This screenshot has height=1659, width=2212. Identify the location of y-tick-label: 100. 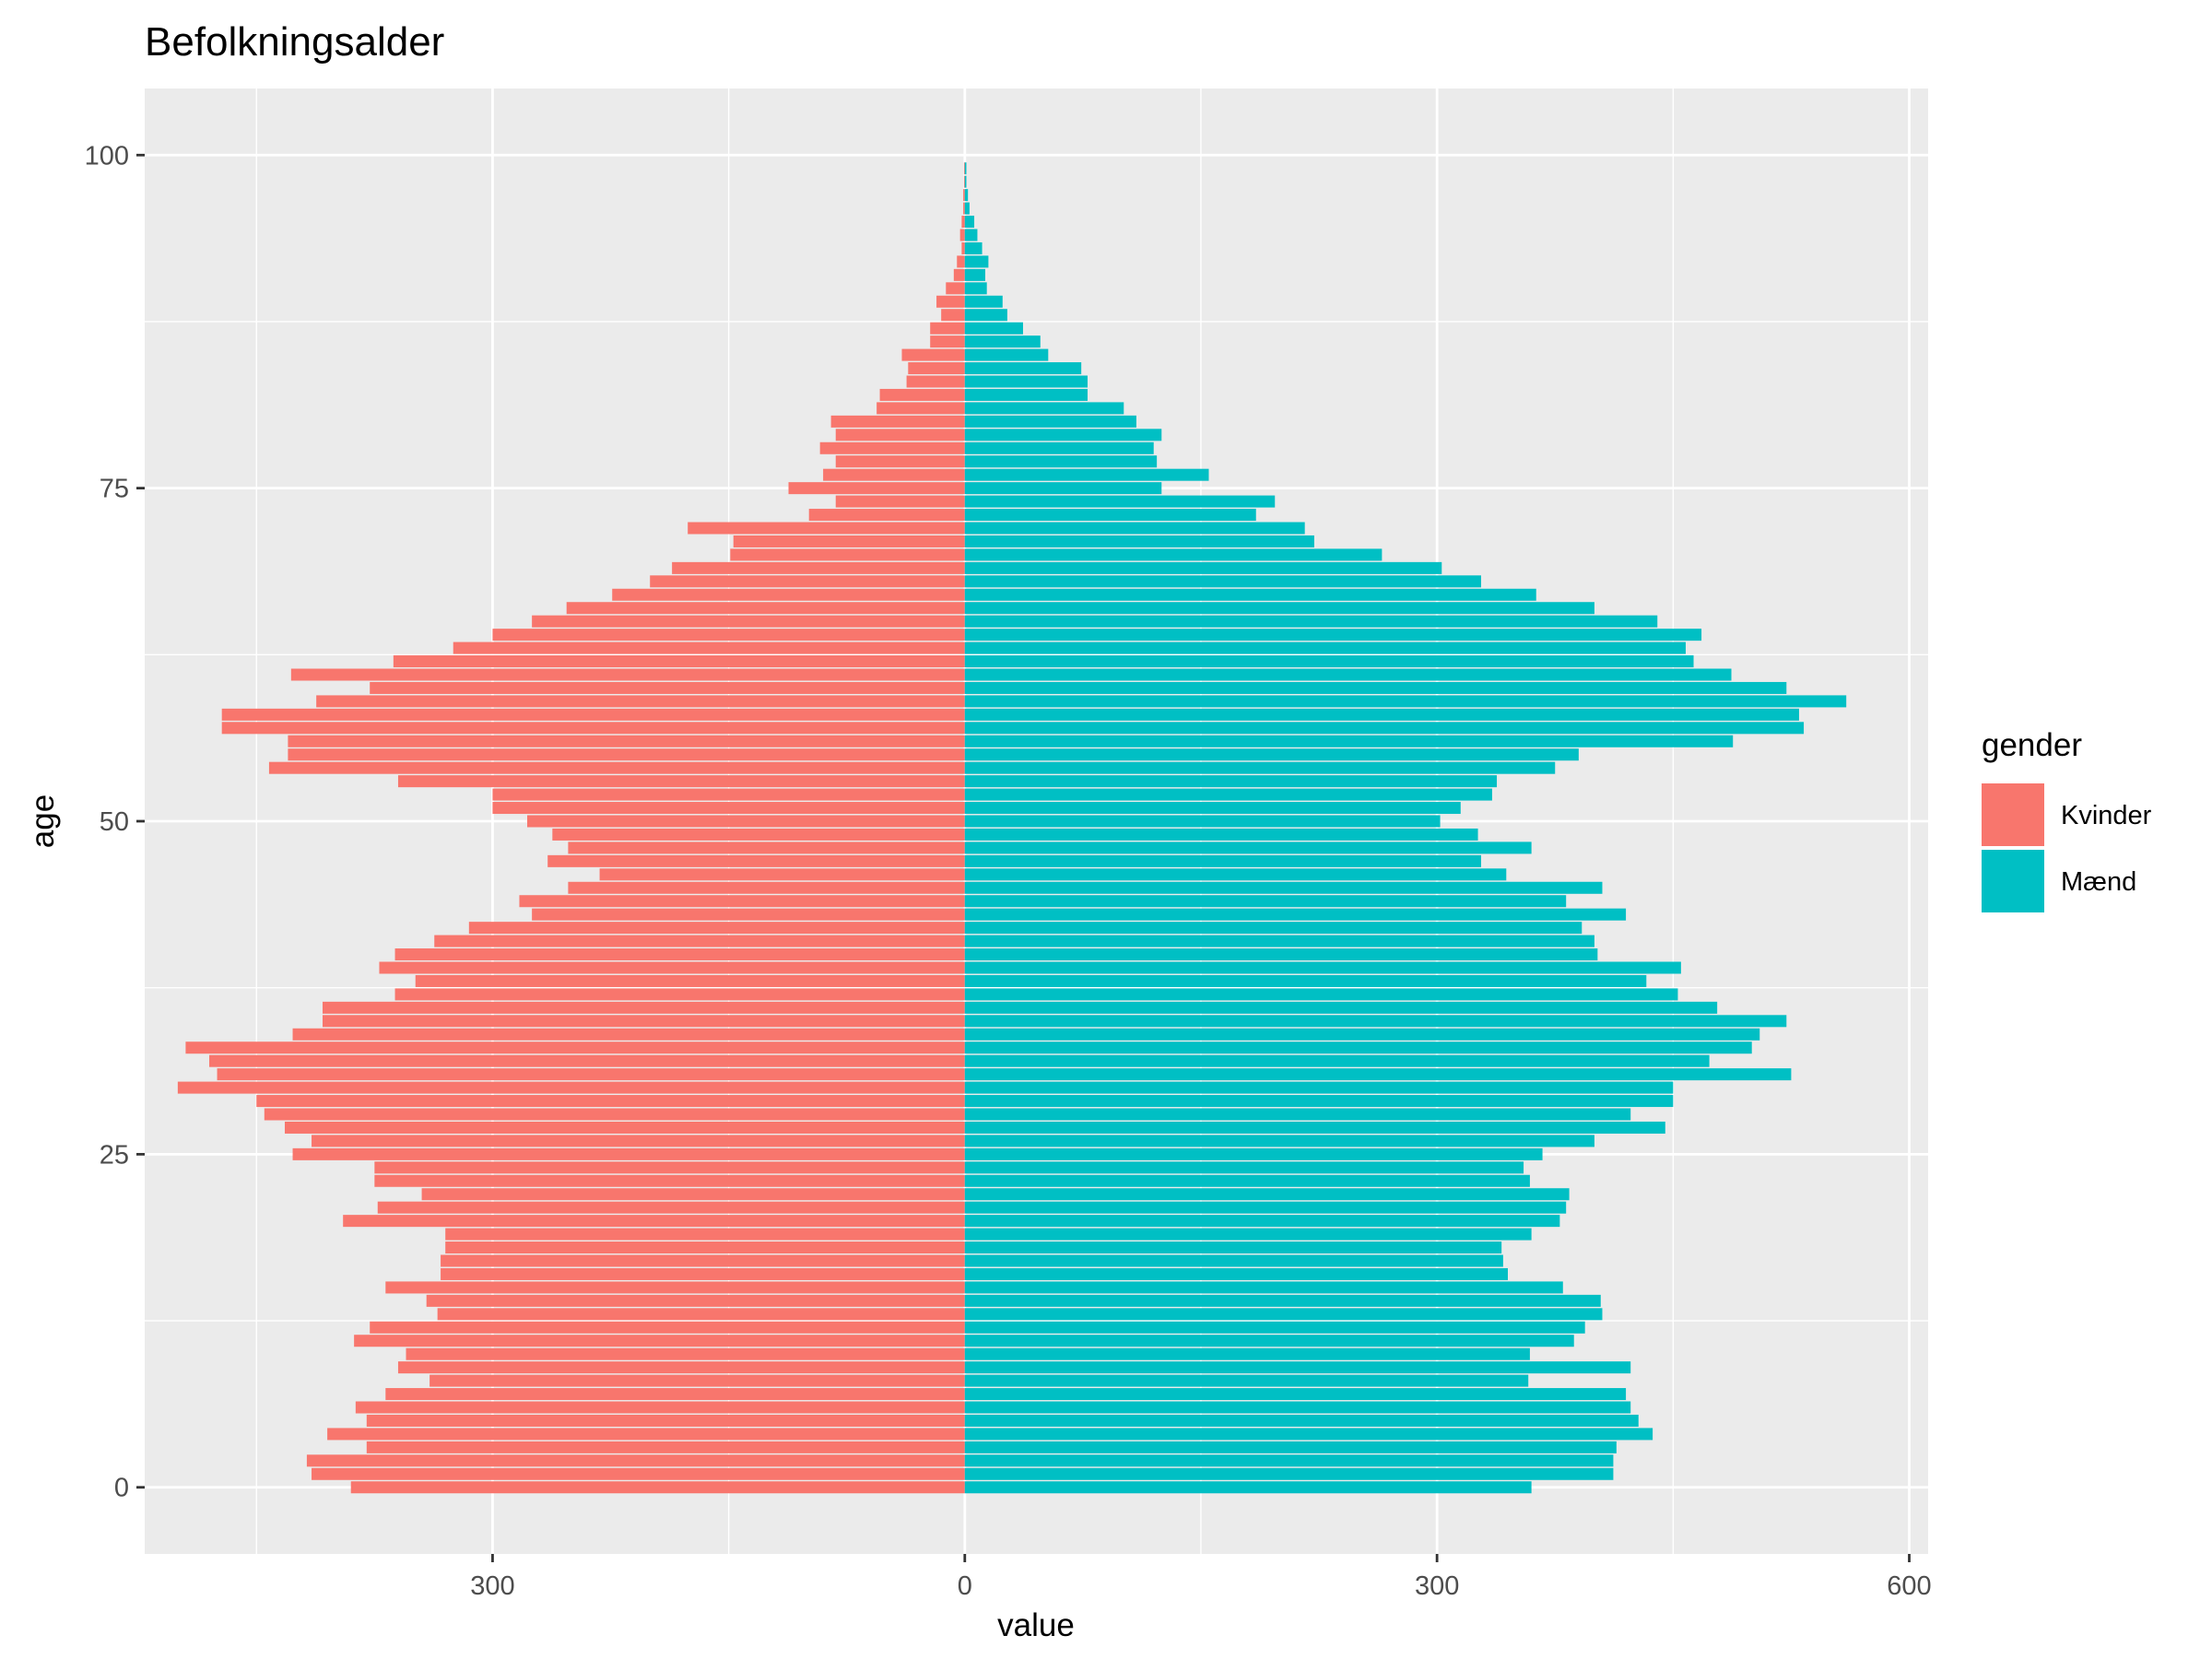
(107, 156).